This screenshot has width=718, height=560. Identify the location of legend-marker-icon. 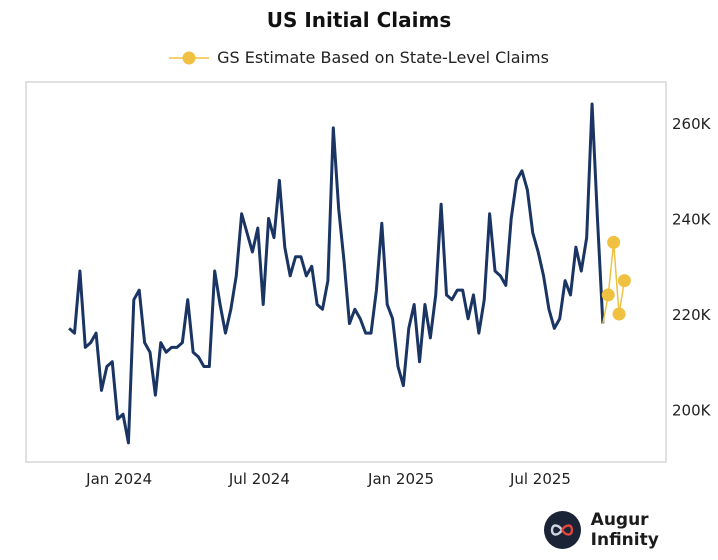
(189, 57).